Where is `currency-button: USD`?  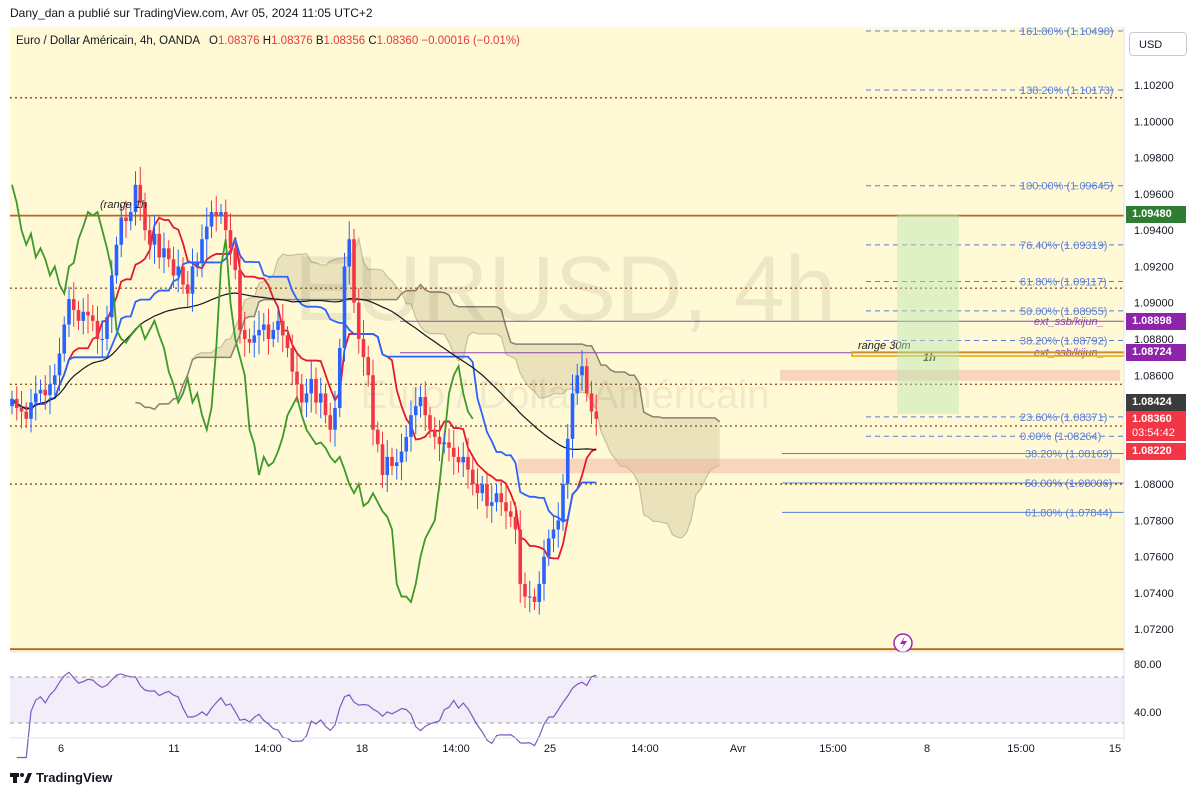 currency-button: USD is located at coordinates (1158, 44).